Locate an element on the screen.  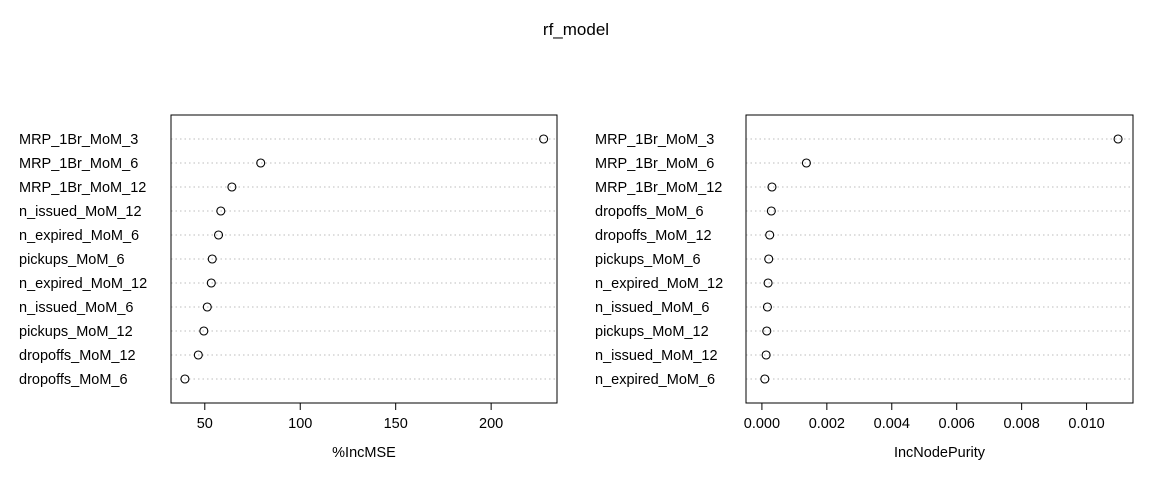
incnodepurity-x-tick-label: 0.008 is located at coordinates (1021, 424).